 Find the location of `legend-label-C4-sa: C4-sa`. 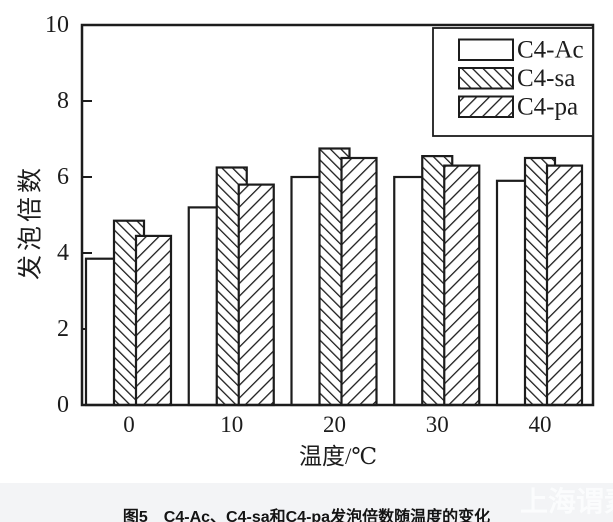

legend-label-C4-sa: C4-sa is located at coordinates (546, 78).